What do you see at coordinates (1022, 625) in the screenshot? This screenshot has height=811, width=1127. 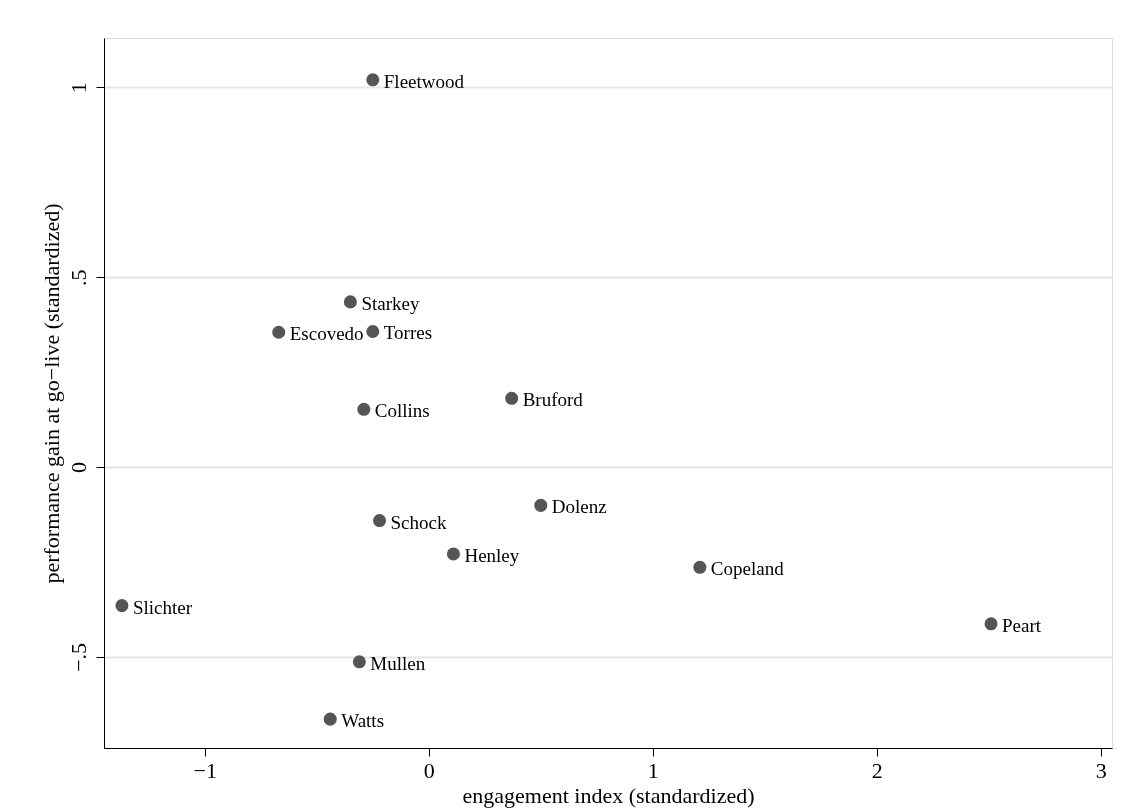 I see `annotation: Peart` at bounding box center [1022, 625].